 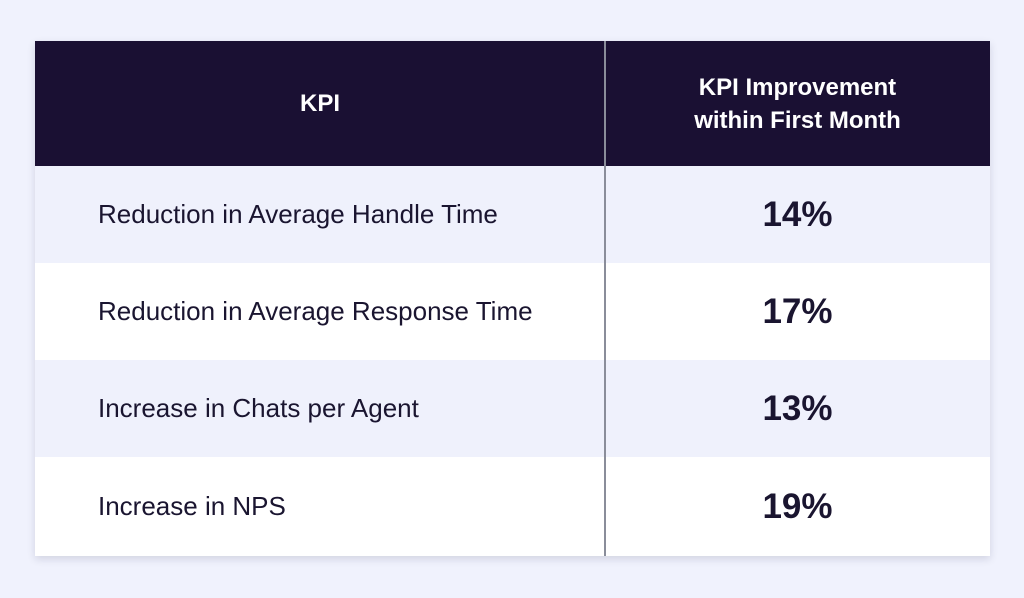 I want to click on row-kpi-value: 14%, so click(x=797, y=214).